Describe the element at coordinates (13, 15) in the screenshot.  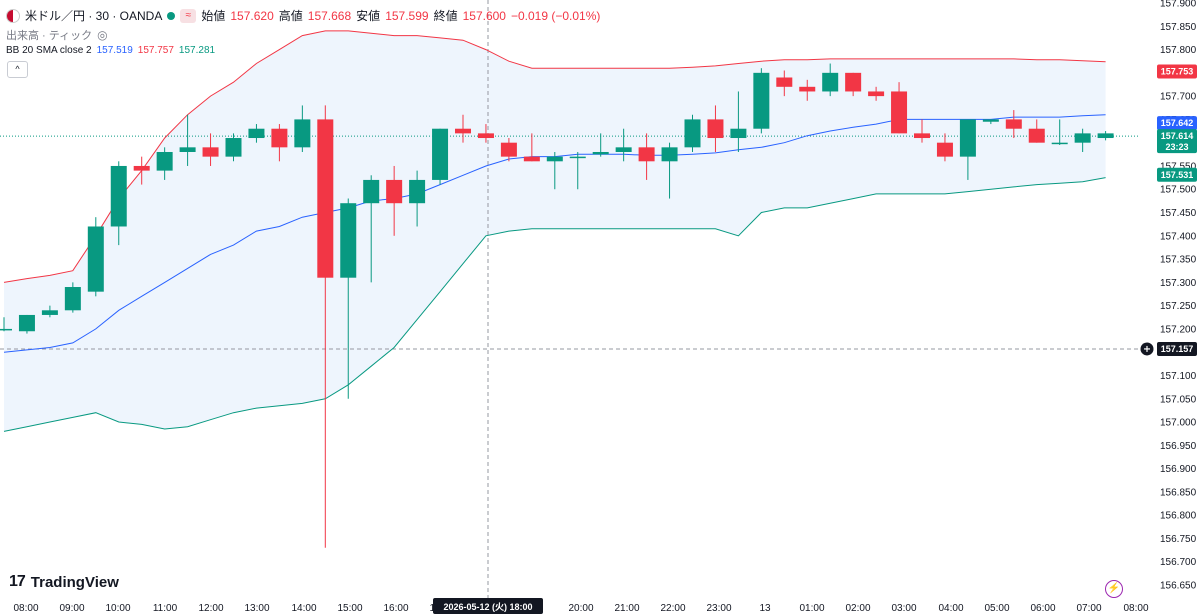
I see `flag-icon` at that location.